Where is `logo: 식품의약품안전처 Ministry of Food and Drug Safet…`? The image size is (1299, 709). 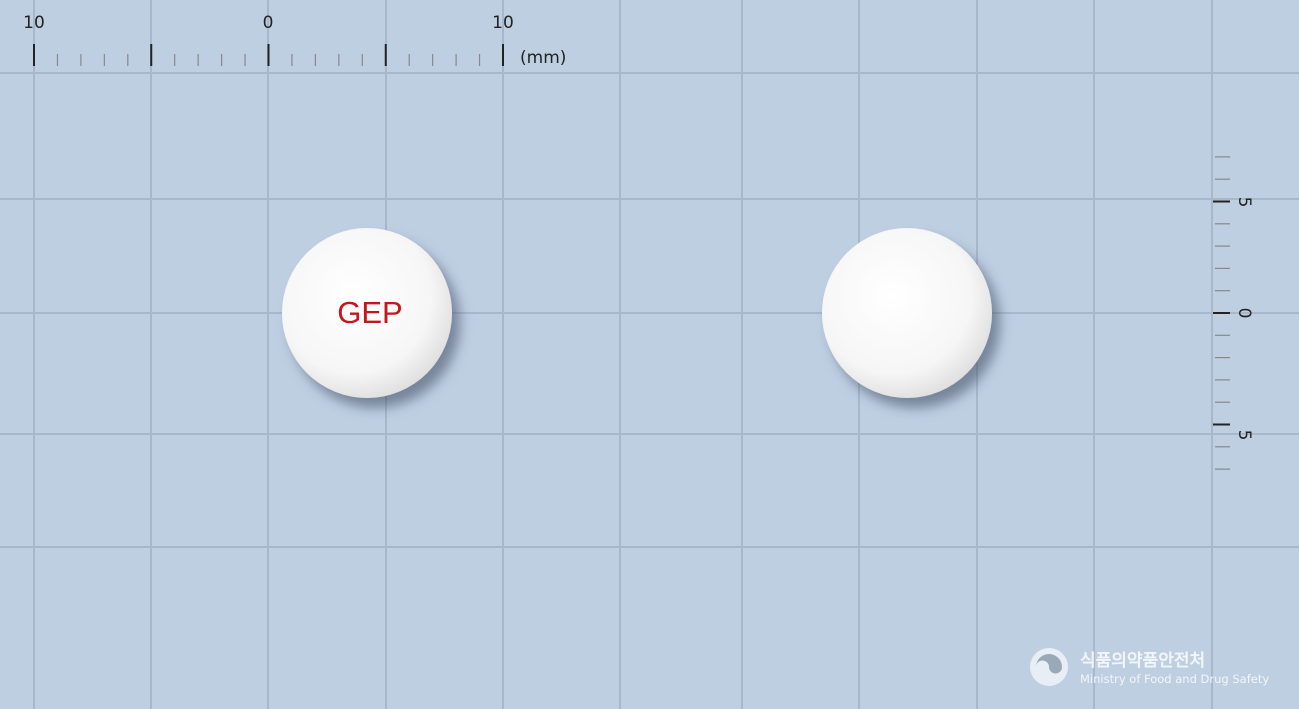
logo: 식품의약품안전처 Ministry of Food and Drug Safet… is located at coordinates (1149, 667).